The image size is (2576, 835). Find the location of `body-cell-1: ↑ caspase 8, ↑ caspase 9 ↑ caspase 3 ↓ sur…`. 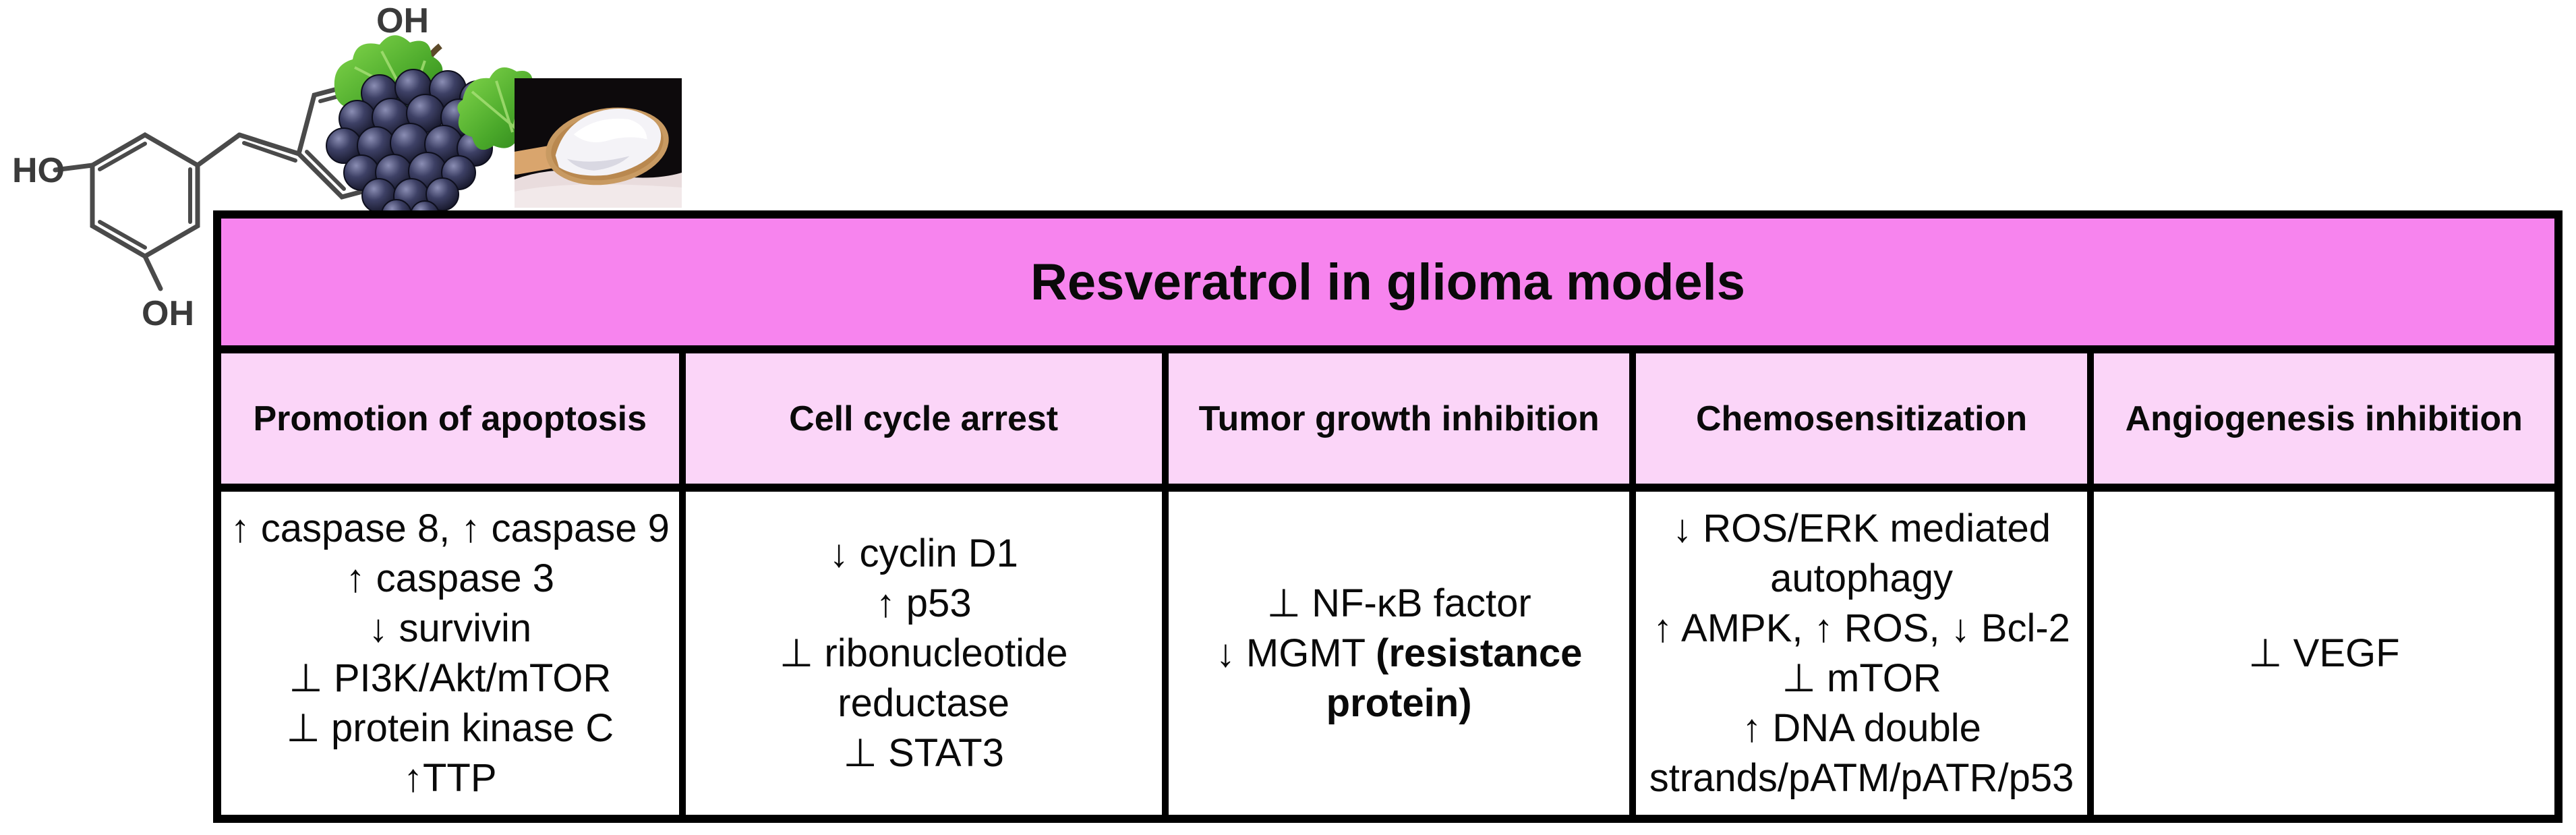

body-cell-1: ↑ caspase 8, ↑ caspase 9 ↑ caspase 3 ↓ sur… is located at coordinates (453, 653).